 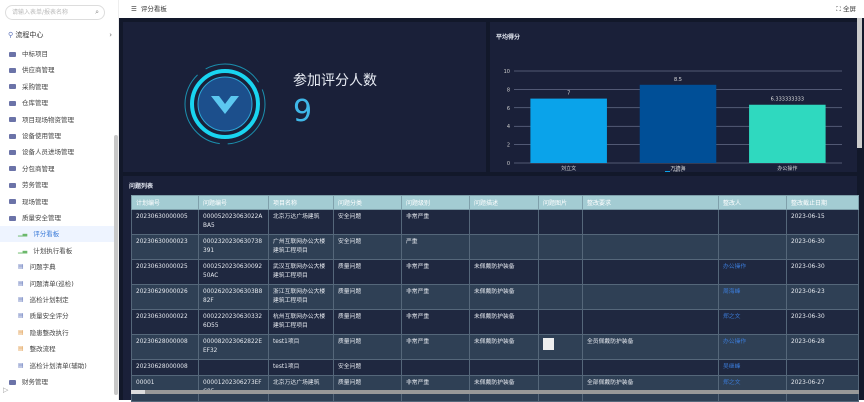 I want to click on column-header: 整改要求, so click(x=650, y=202).